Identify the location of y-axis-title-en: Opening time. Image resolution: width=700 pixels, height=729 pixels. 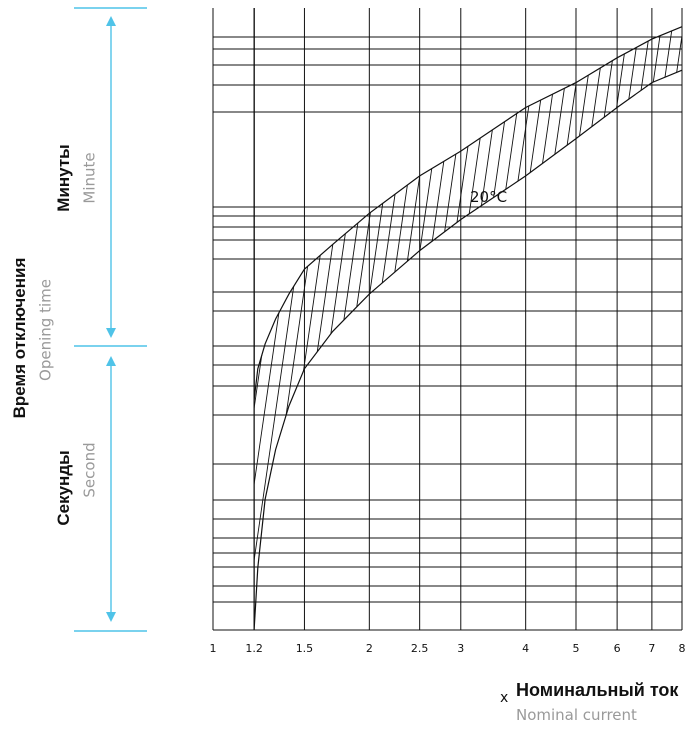
(45, 330).